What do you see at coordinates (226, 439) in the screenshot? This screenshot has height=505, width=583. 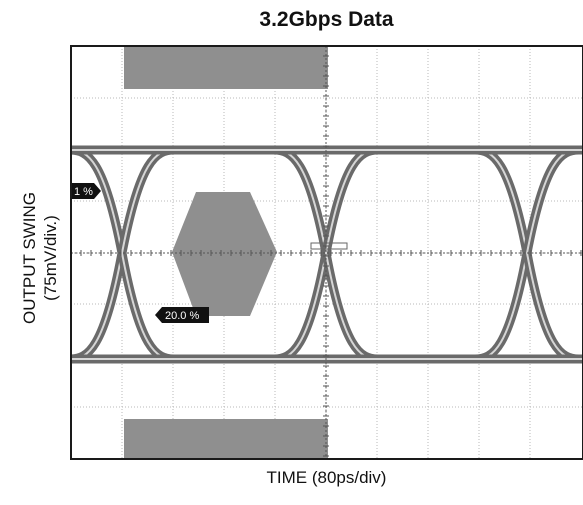 I see `mask-bottom-region` at bounding box center [226, 439].